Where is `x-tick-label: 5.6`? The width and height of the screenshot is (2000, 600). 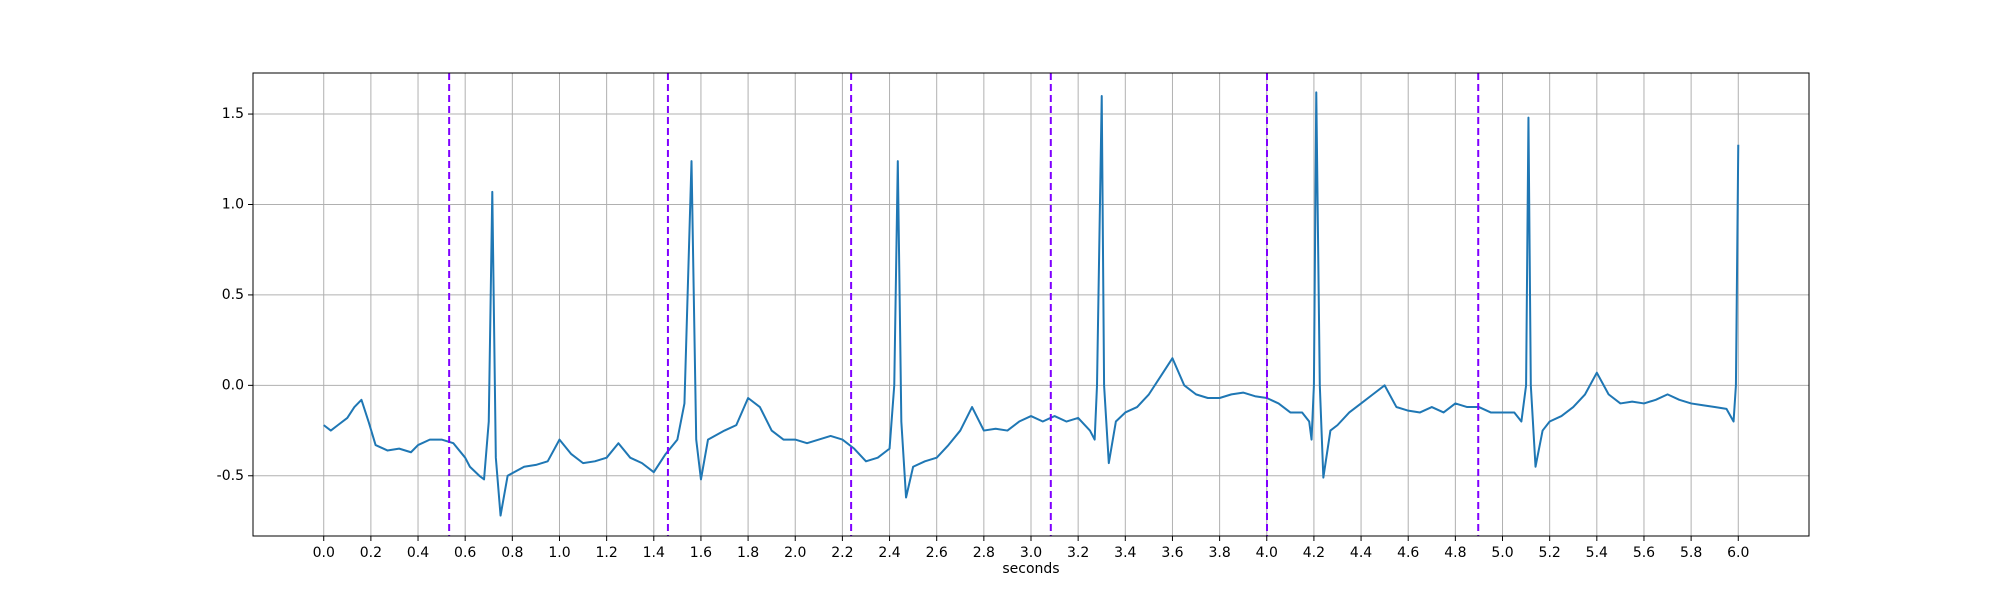 x-tick-label: 5.6 is located at coordinates (1644, 553).